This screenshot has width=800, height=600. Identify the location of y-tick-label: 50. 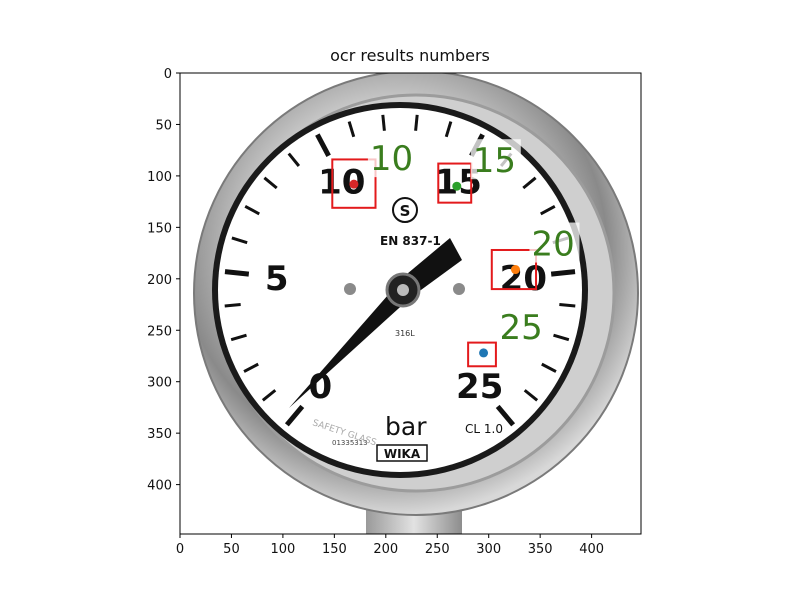
(163, 125).